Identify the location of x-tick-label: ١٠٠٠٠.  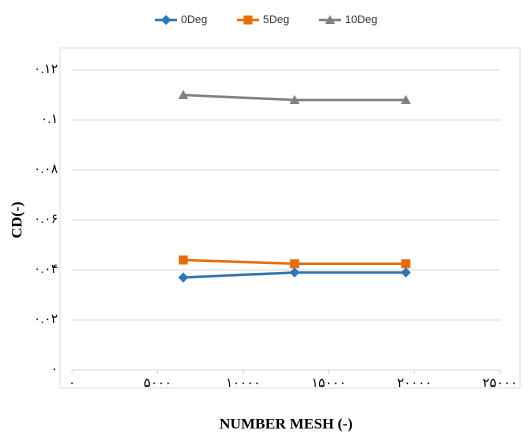
(243, 382).